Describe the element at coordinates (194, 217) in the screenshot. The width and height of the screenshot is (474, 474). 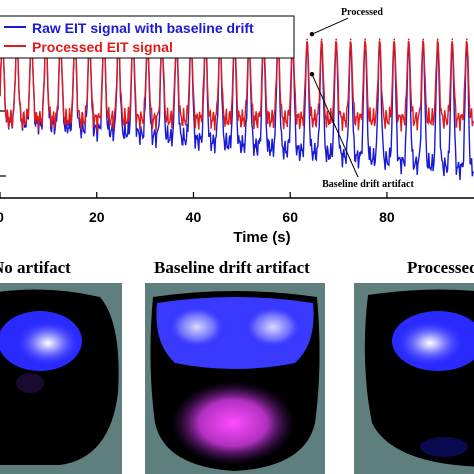
I see `x-tick-label: 40` at that location.